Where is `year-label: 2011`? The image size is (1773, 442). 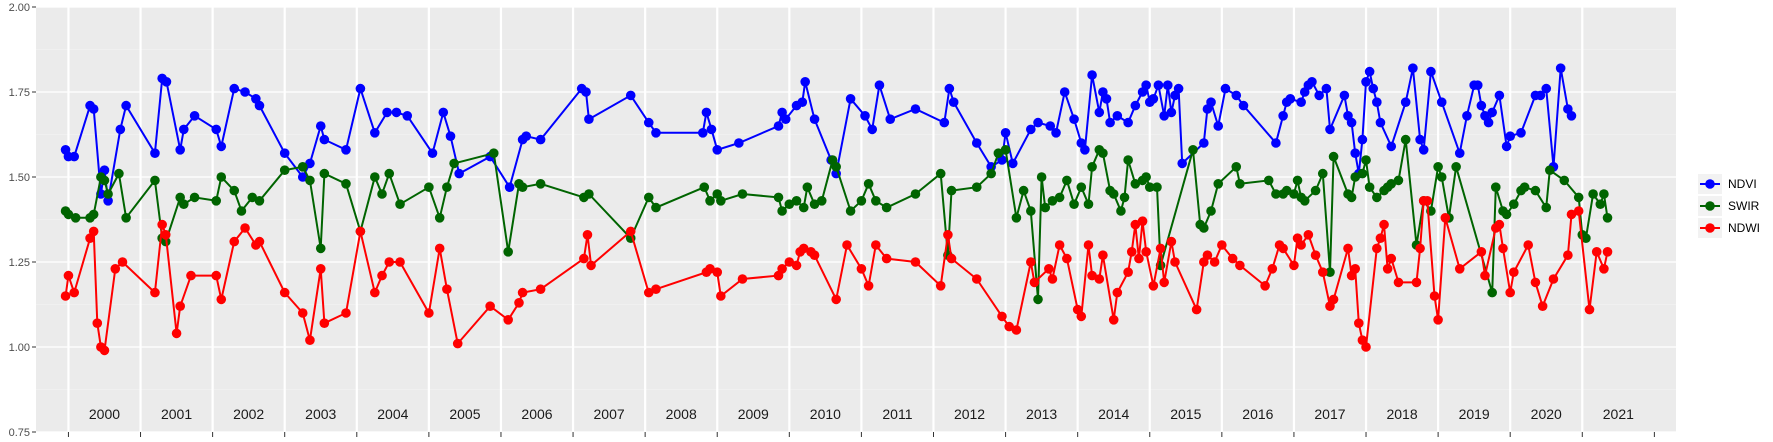 year-label: 2011 is located at coordinates (897, 414).